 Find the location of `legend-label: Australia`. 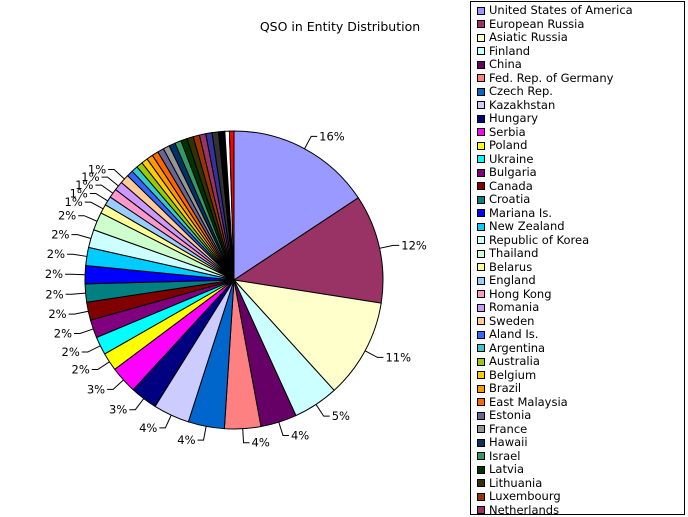

legend-label: Australia is located at coordinates (514, 361).